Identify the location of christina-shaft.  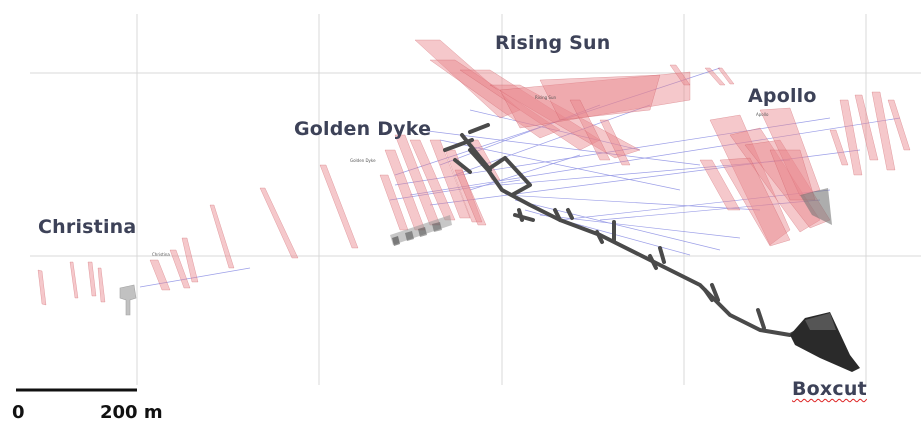
(128, 300).